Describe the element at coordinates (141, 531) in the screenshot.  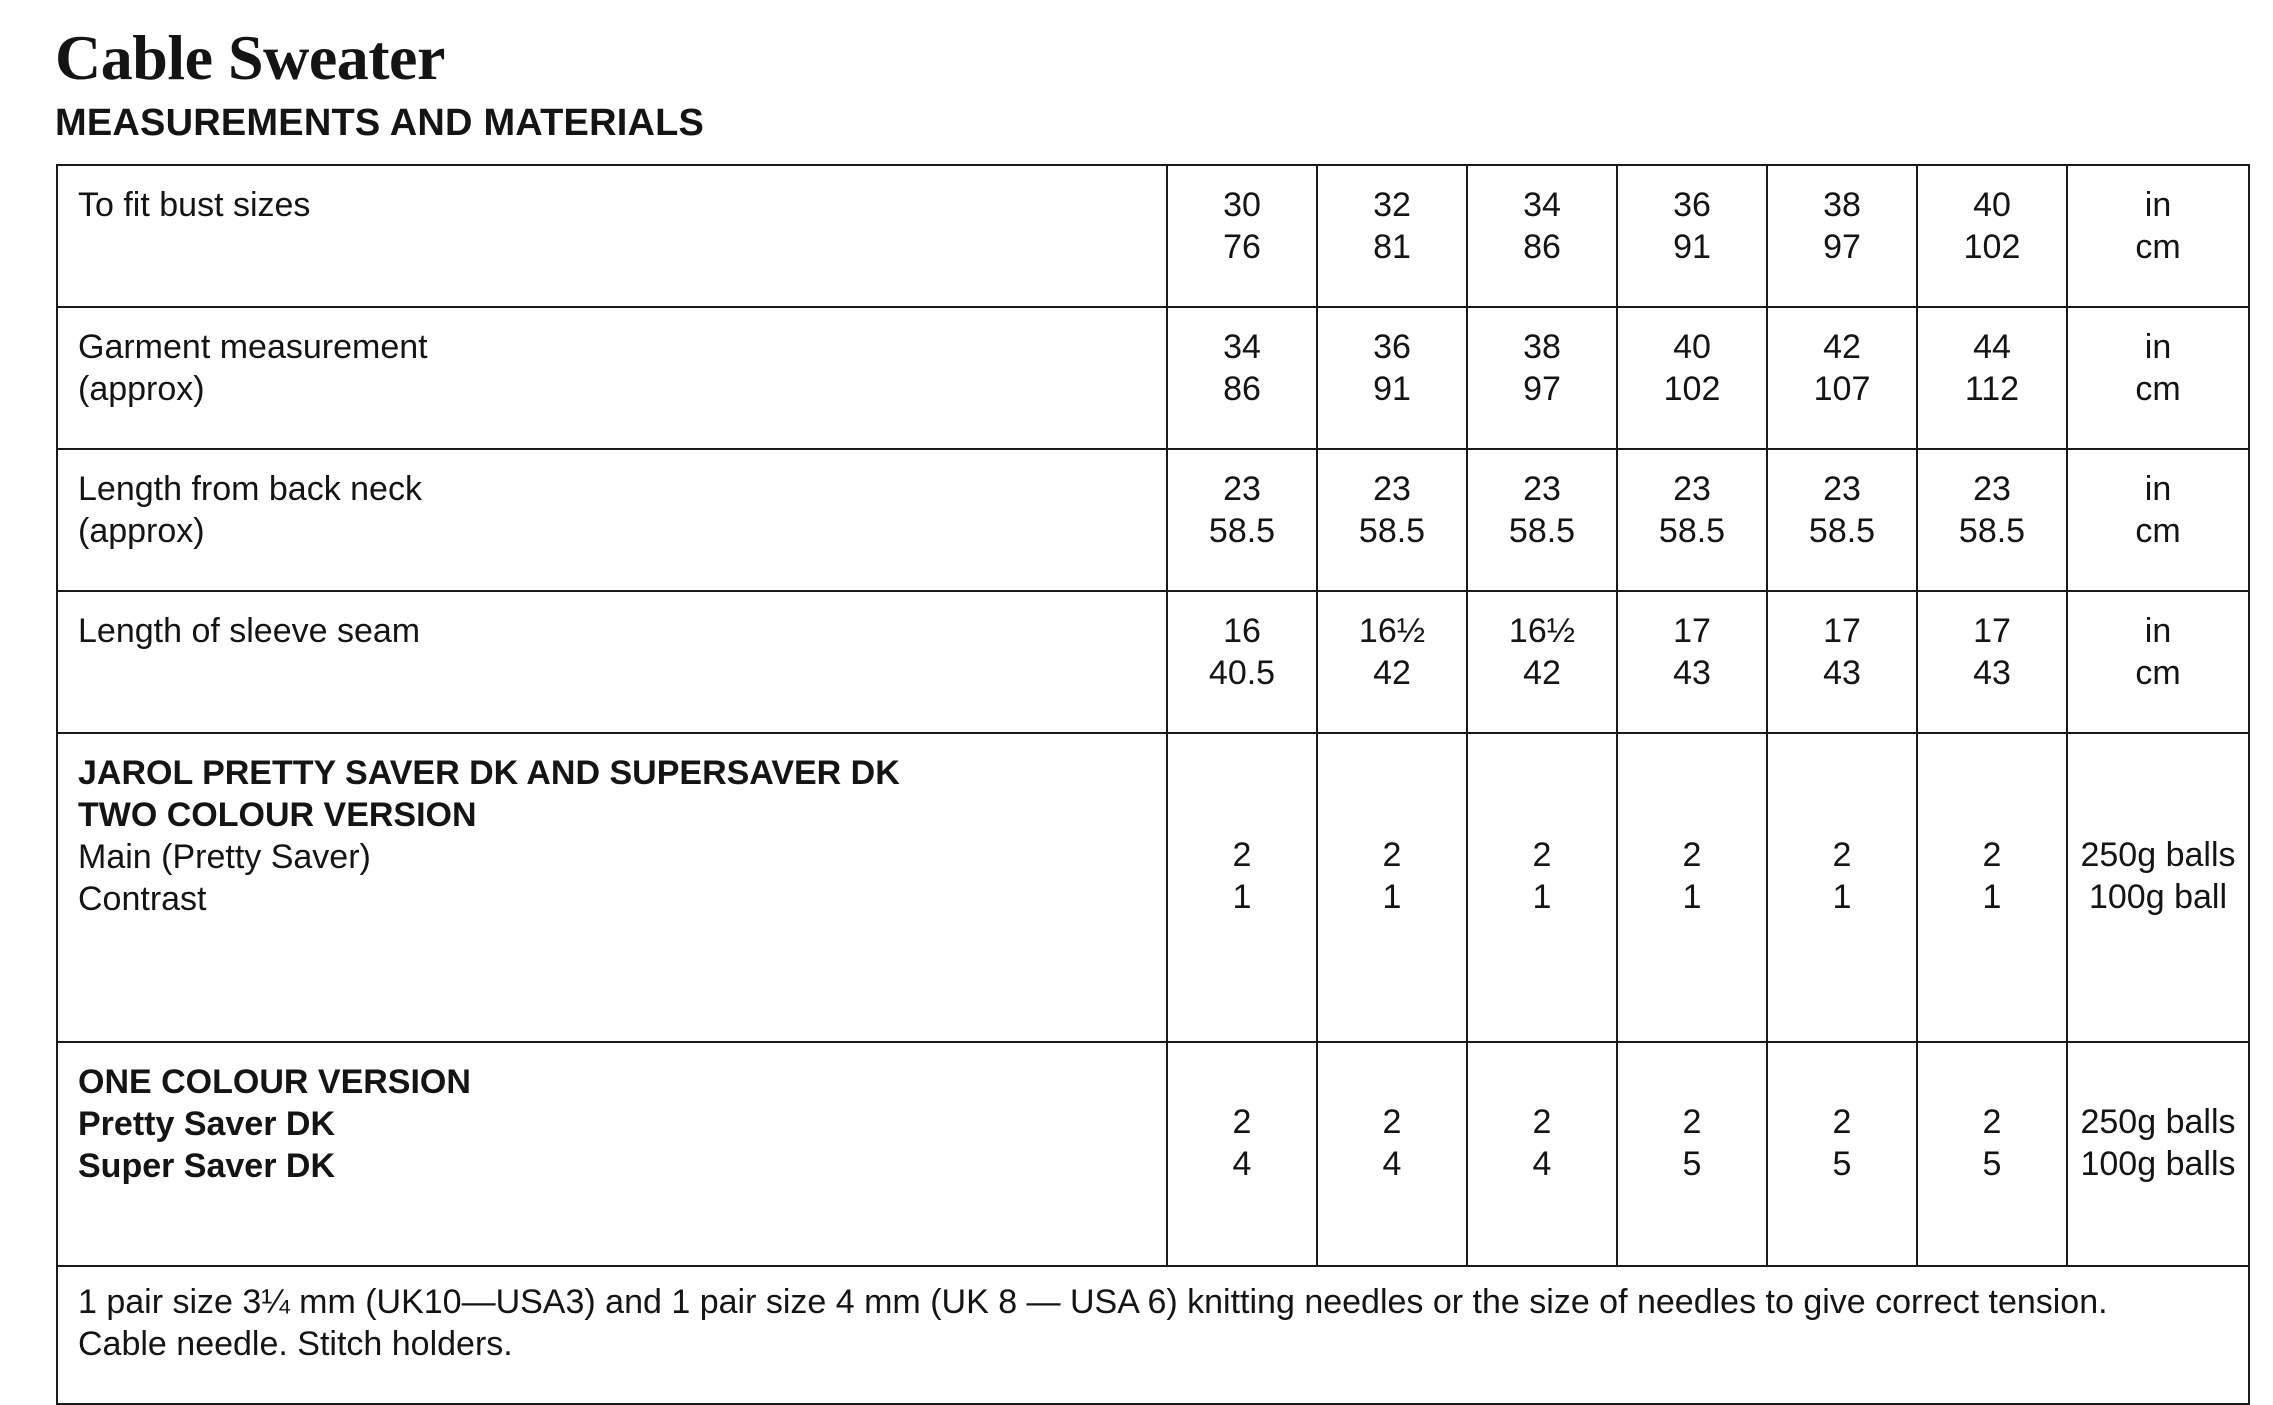
I see `row-label-note: (approx)` at that location.